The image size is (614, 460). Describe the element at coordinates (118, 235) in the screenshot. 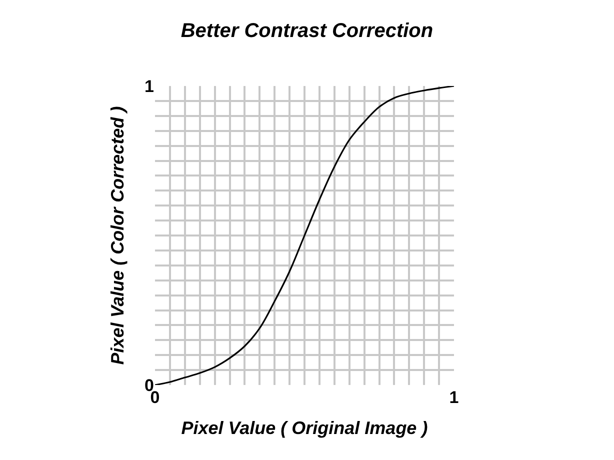

I see `y-axis-title: Pixel Value ( Color Corrected )` at that location.